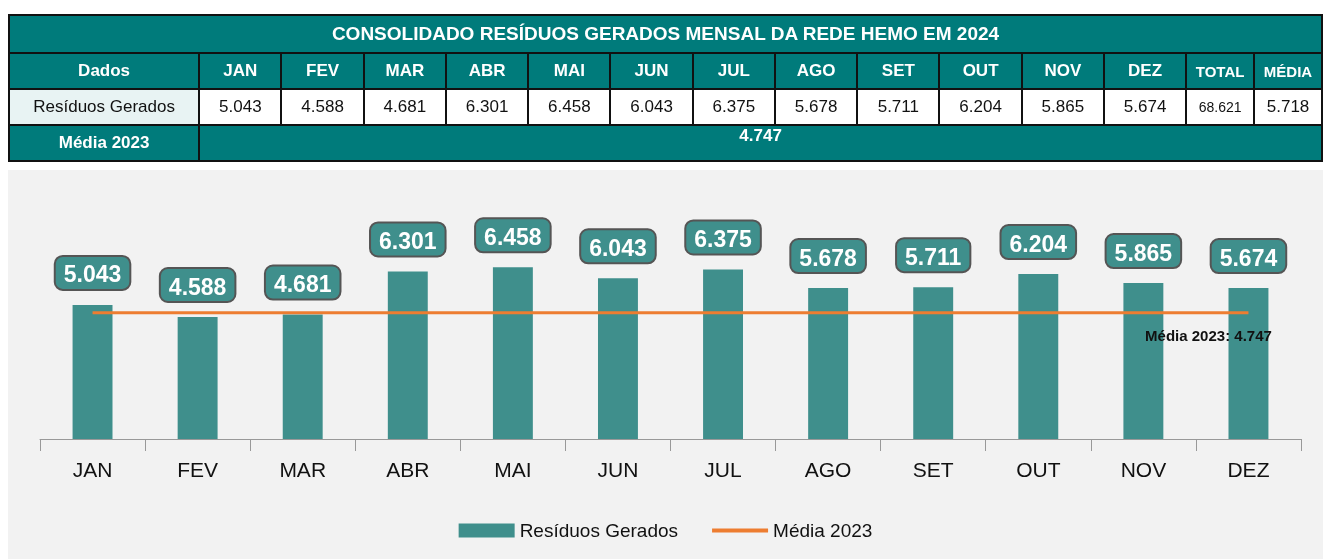 The width and height of the screenshot is (1323, 559). Describe the element at coordinates (618, 469) in the screenshot. I see `x-tick-label: JUN` at that location.